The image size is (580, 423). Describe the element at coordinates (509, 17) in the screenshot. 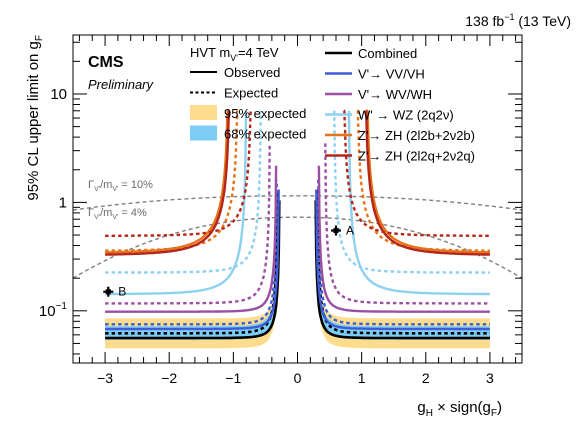

I see `lumi-exponent: −1` at that location.